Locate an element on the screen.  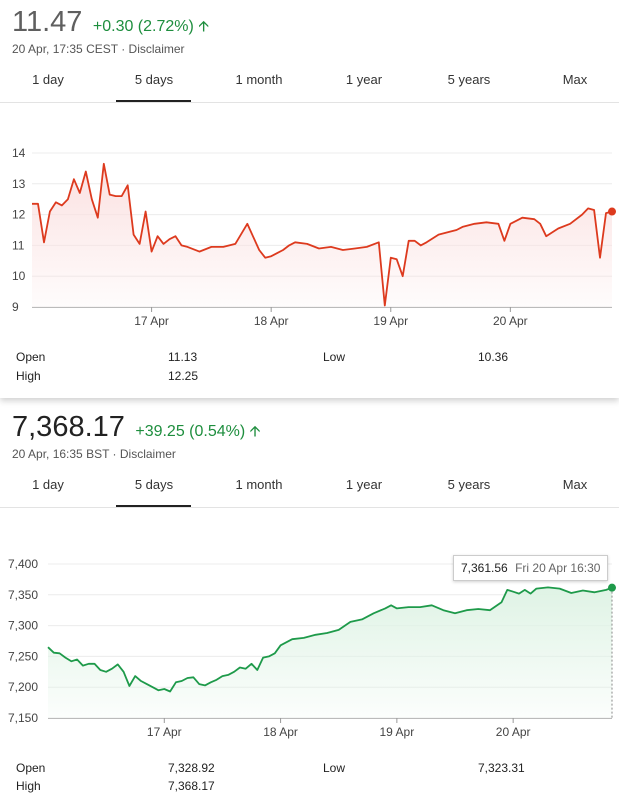
y-tick-label: 14 is located at coordinates (19, 153).